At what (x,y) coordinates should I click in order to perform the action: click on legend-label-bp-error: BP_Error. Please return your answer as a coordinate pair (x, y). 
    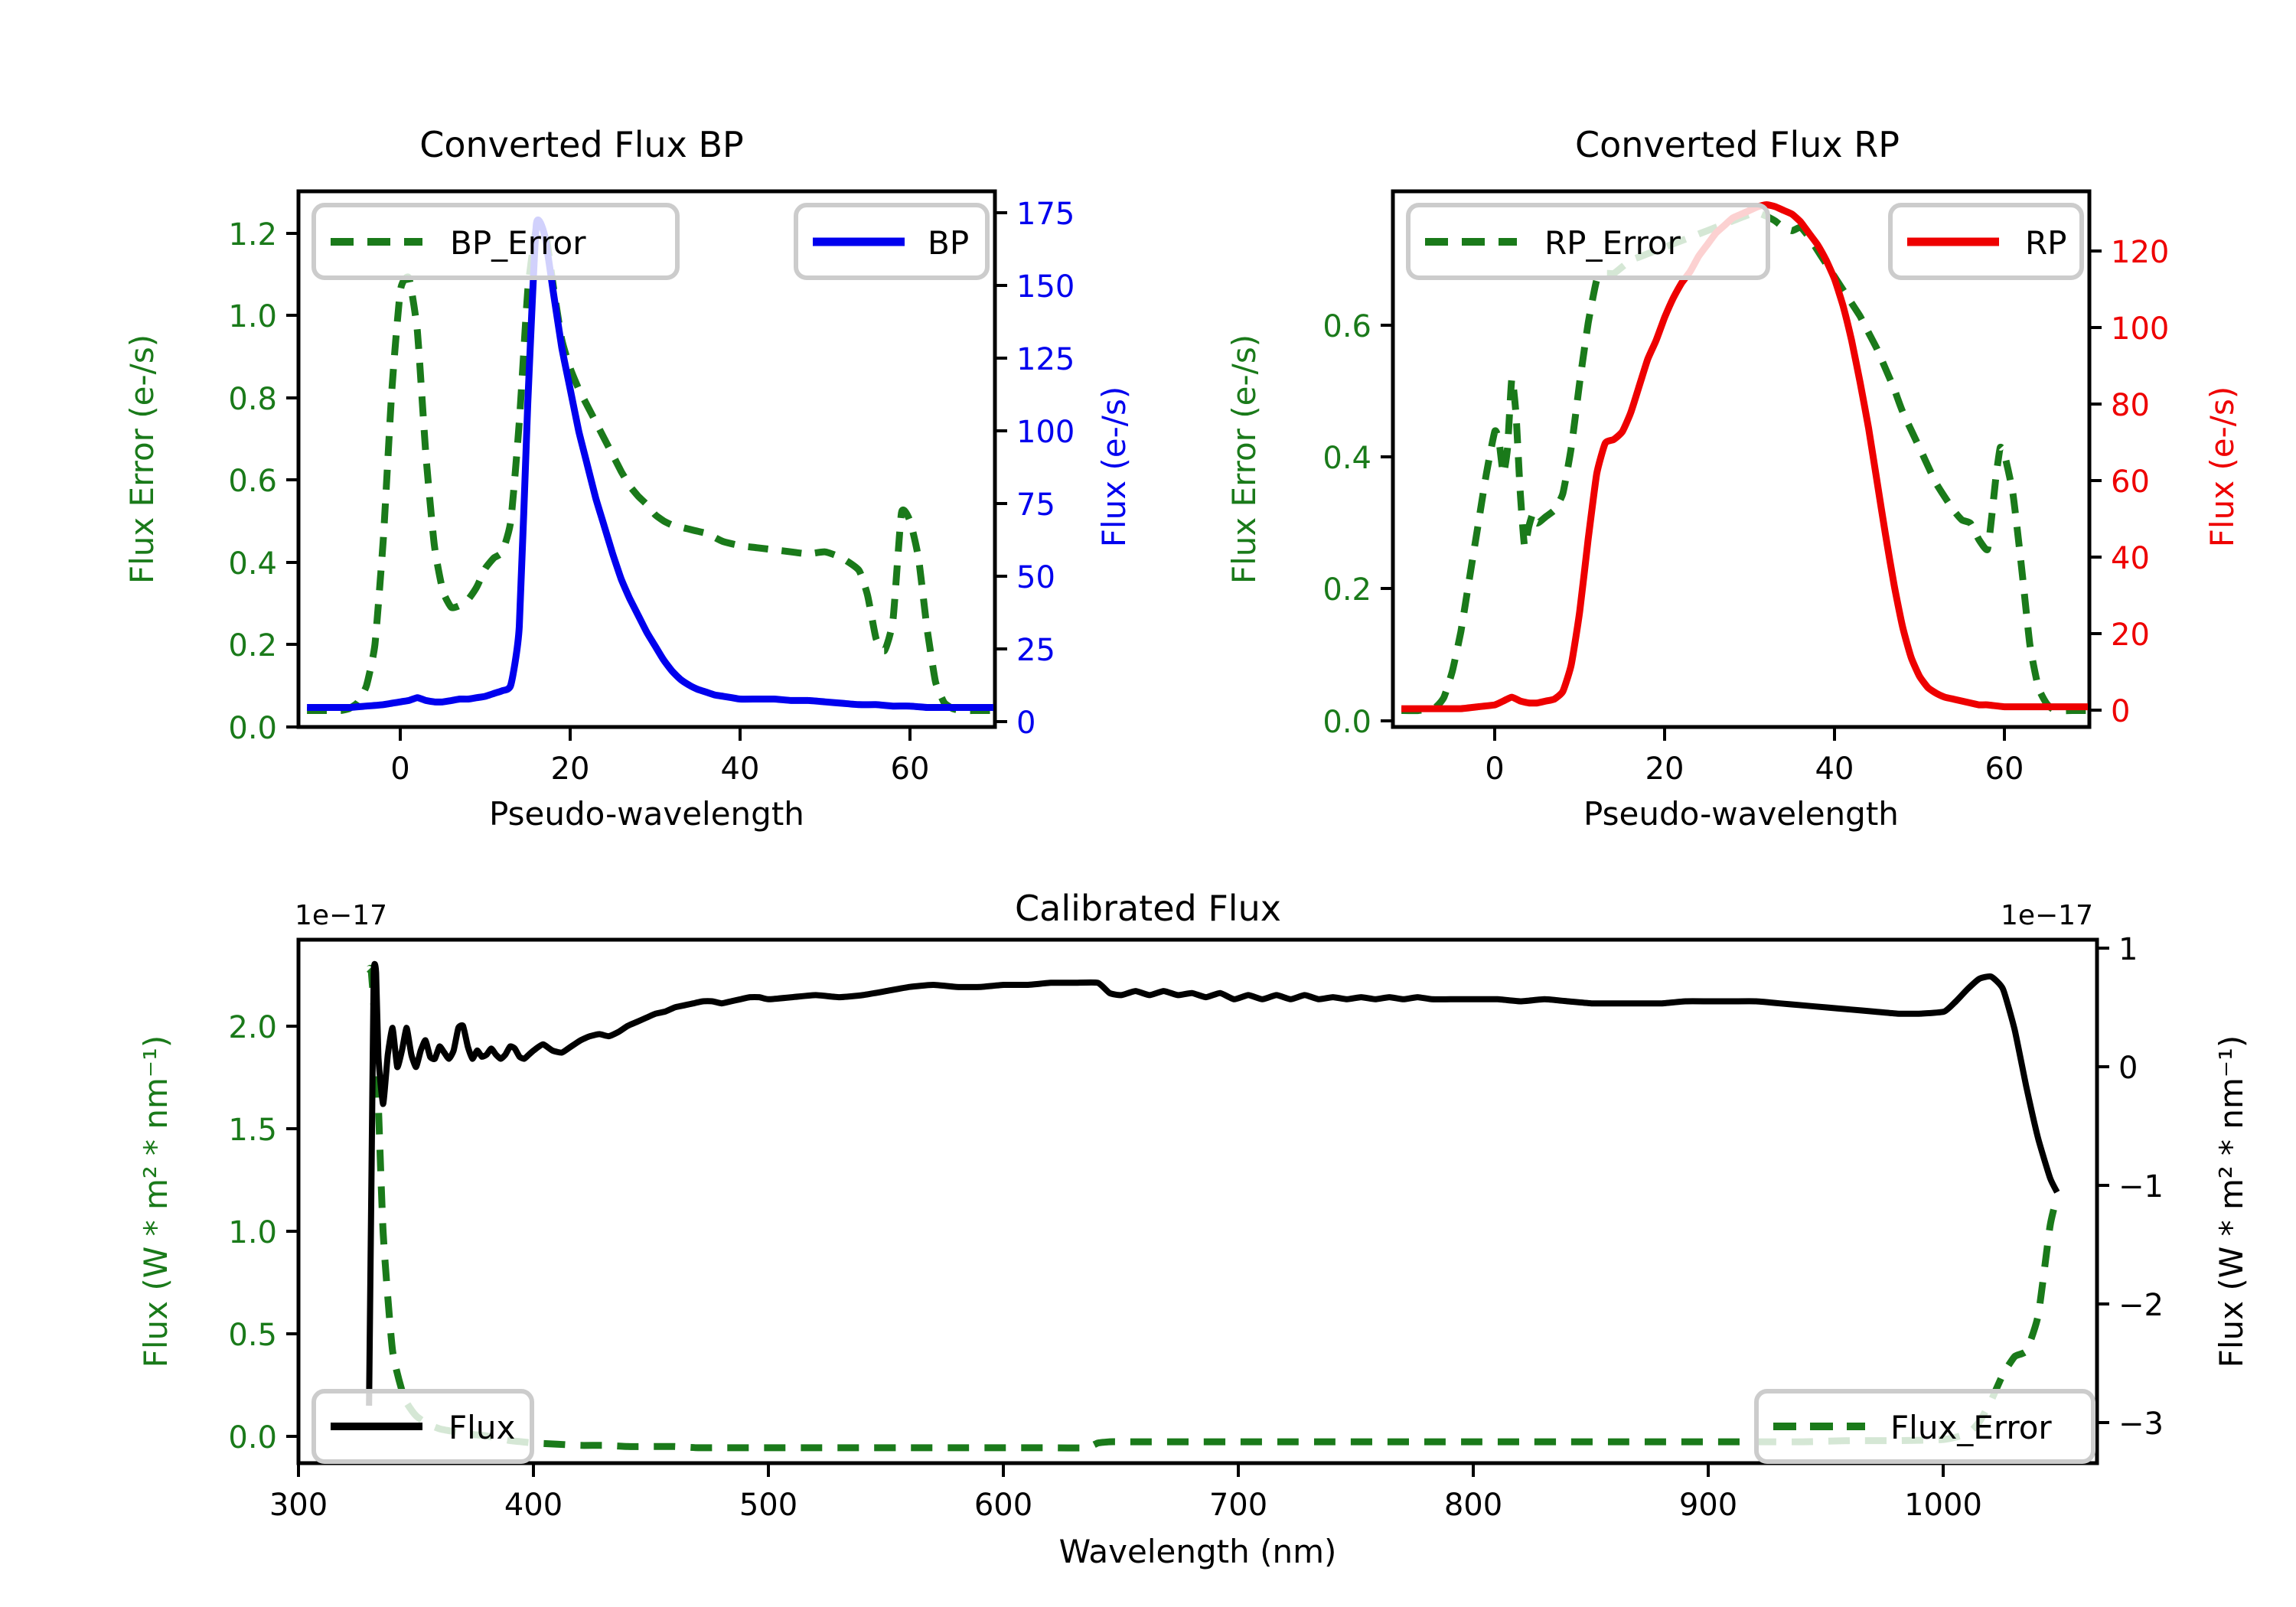
    Looking at the image, I should click on (518, 243).